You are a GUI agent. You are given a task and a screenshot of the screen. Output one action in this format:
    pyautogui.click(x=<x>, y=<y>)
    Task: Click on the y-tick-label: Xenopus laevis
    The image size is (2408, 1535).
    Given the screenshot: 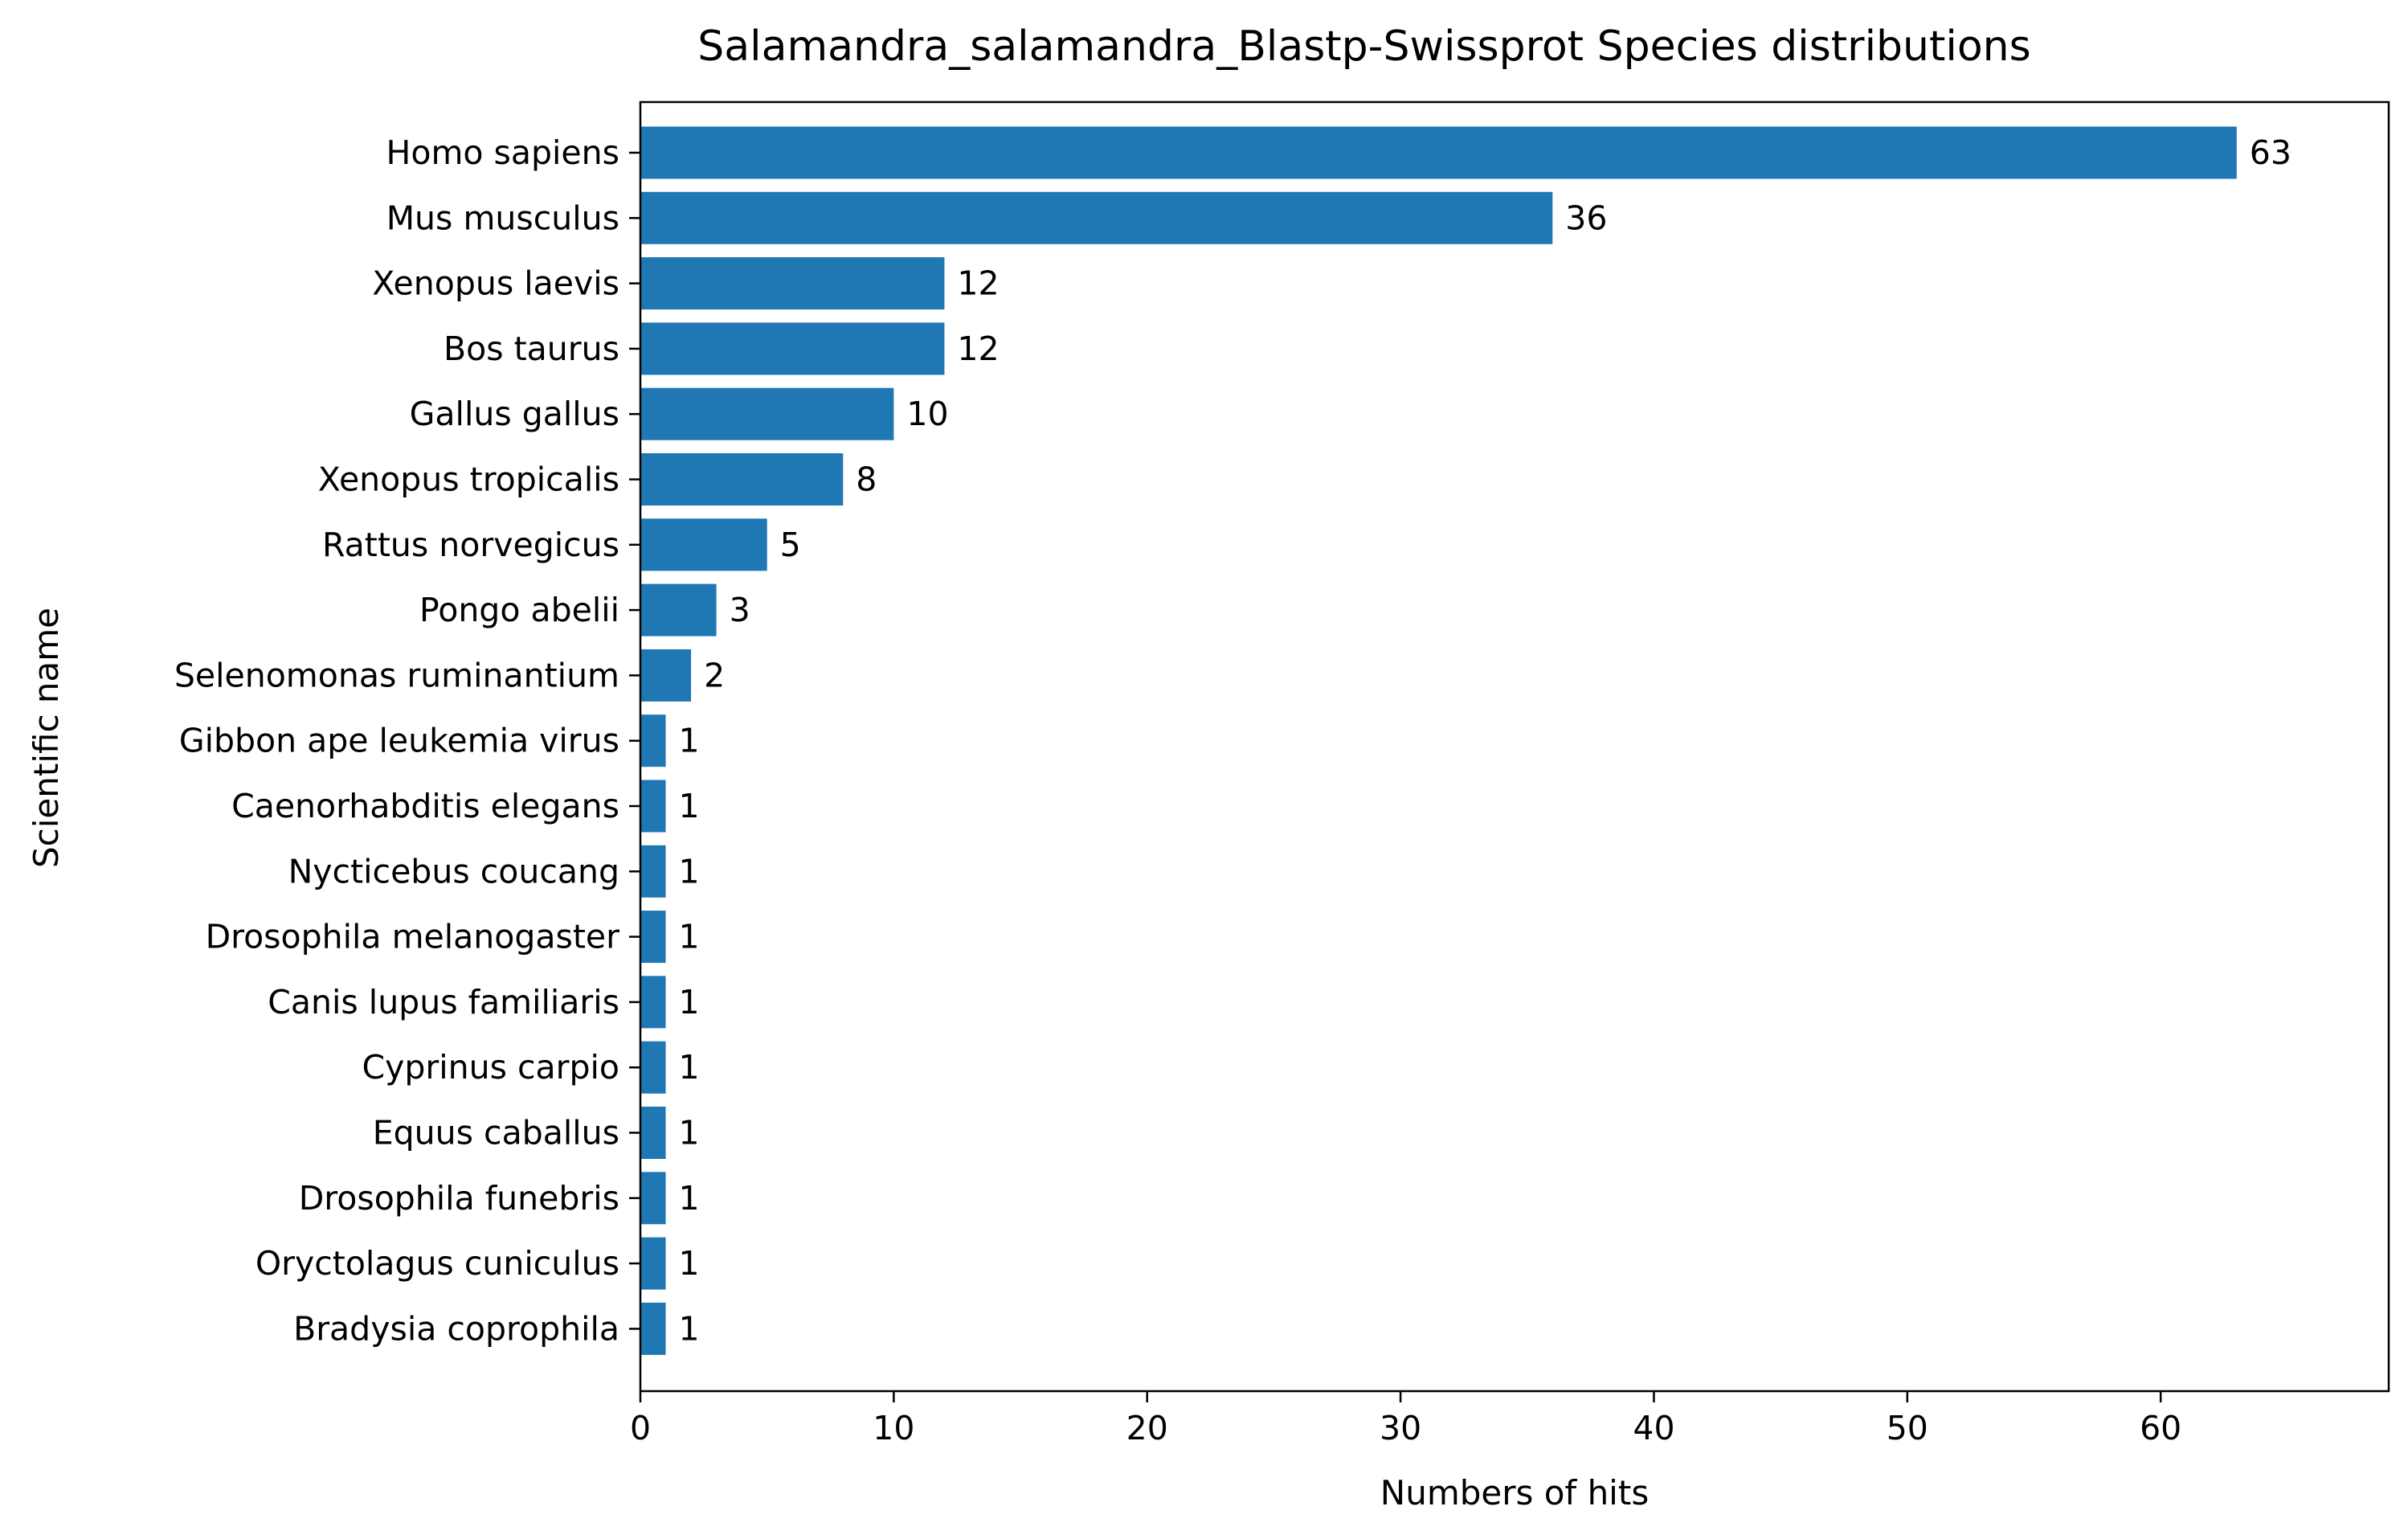 What is the action you would take?
    pyautogui.click(x=495, y=283)
    